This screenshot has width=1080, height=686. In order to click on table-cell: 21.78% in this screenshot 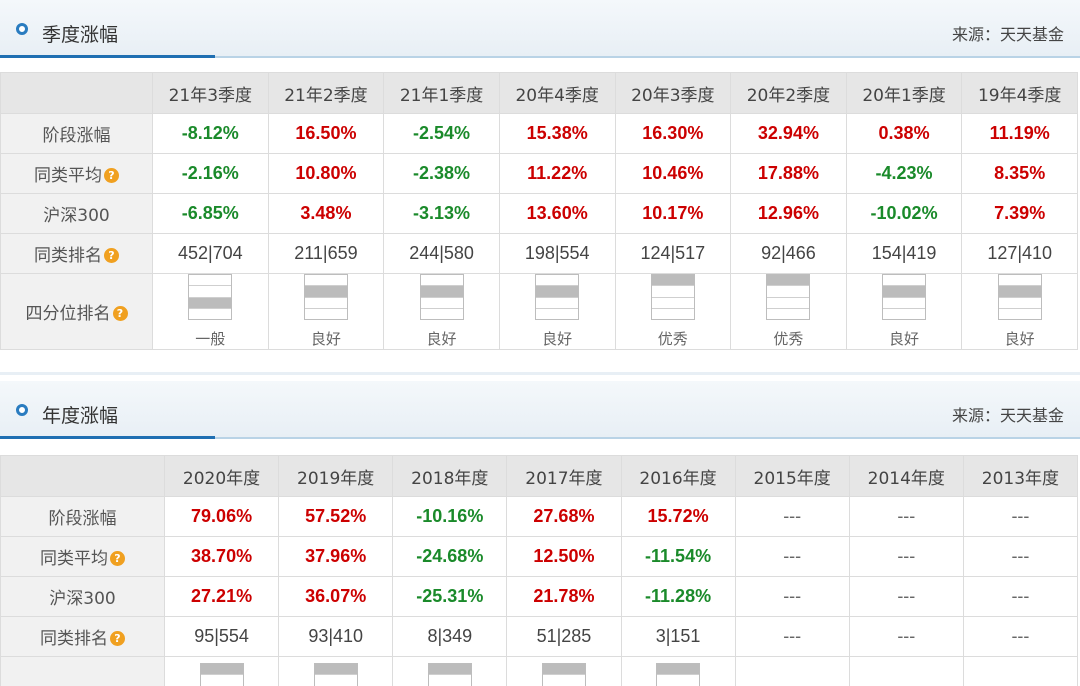, I will do `click(564, 596)`.